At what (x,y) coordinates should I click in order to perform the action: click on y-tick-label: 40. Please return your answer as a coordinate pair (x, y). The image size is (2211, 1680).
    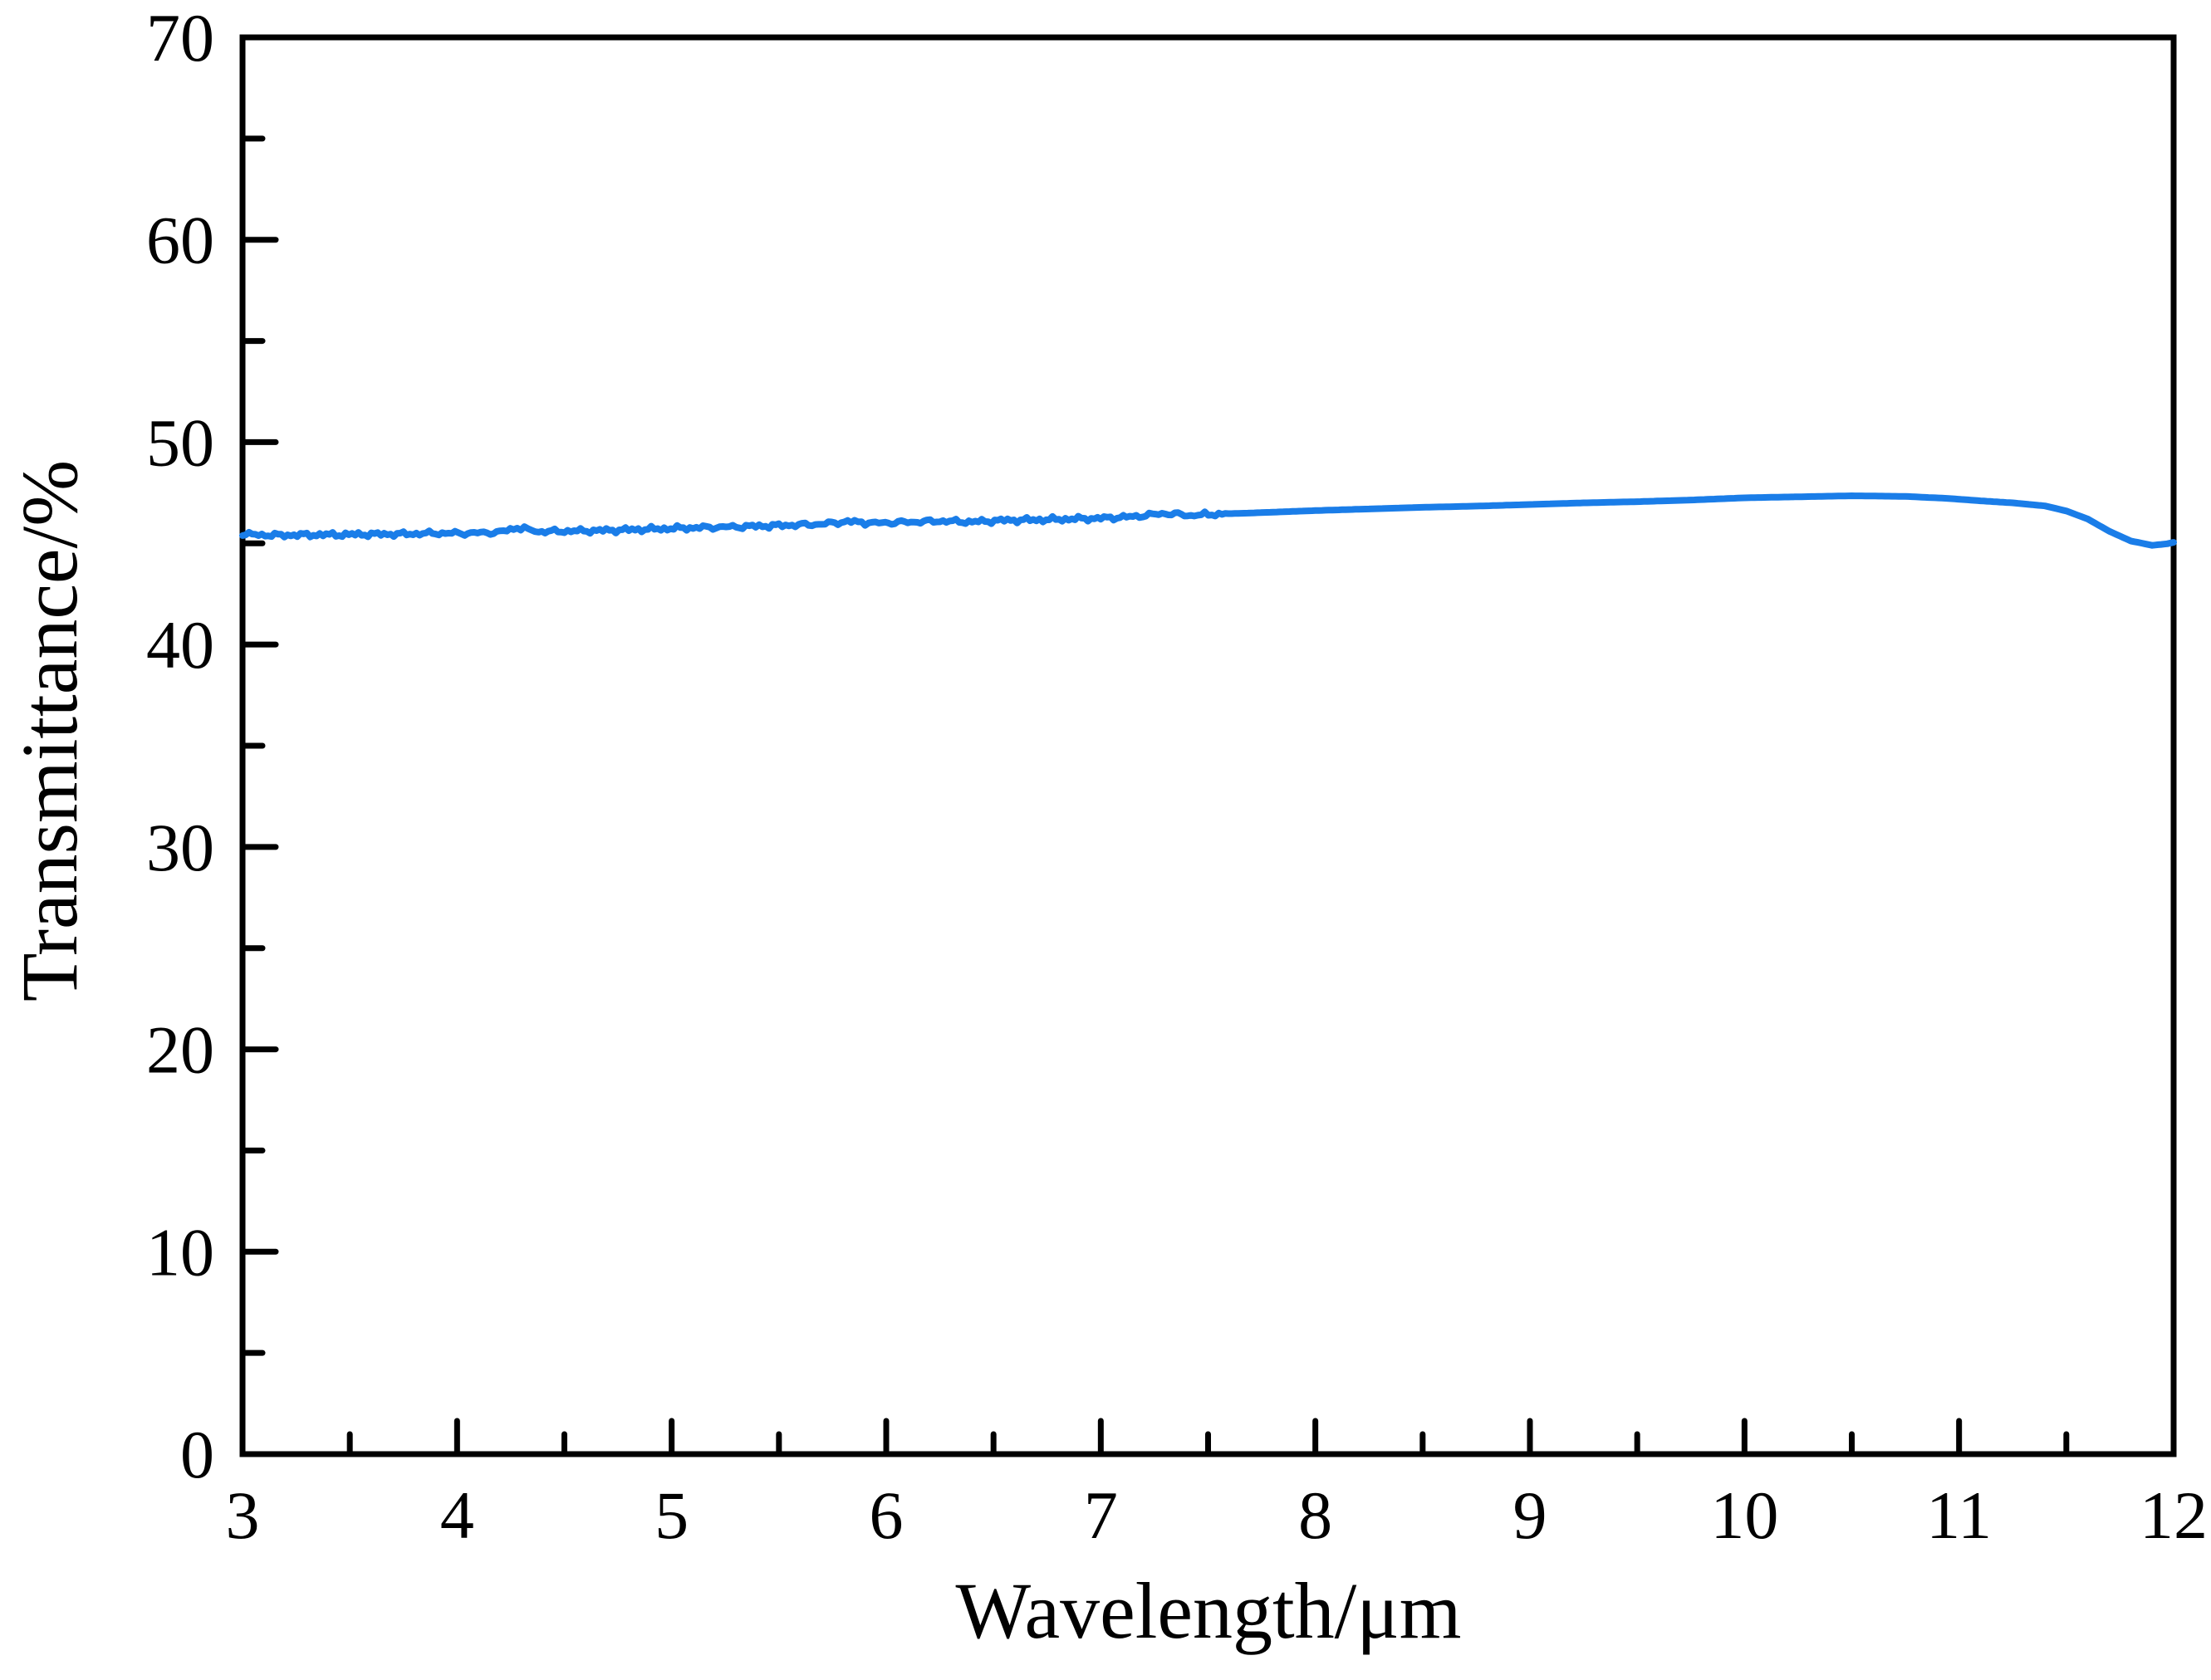
    Looking at the image, I should click on (180, 645).